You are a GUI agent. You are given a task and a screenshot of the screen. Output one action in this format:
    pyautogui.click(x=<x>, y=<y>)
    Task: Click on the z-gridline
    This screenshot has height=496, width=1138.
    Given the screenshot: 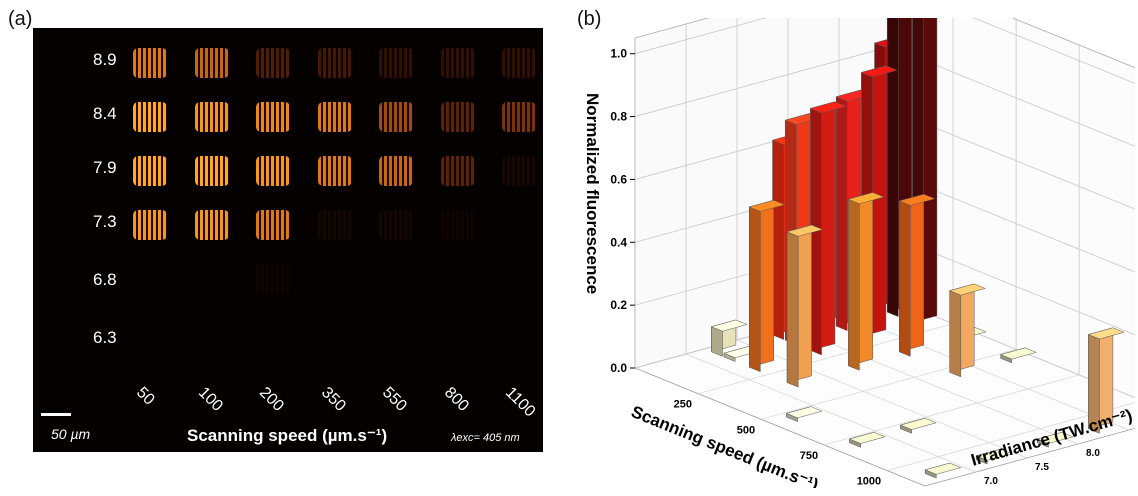 What is the action you would take?
    pyautogui.click(x=884, y=51)
    